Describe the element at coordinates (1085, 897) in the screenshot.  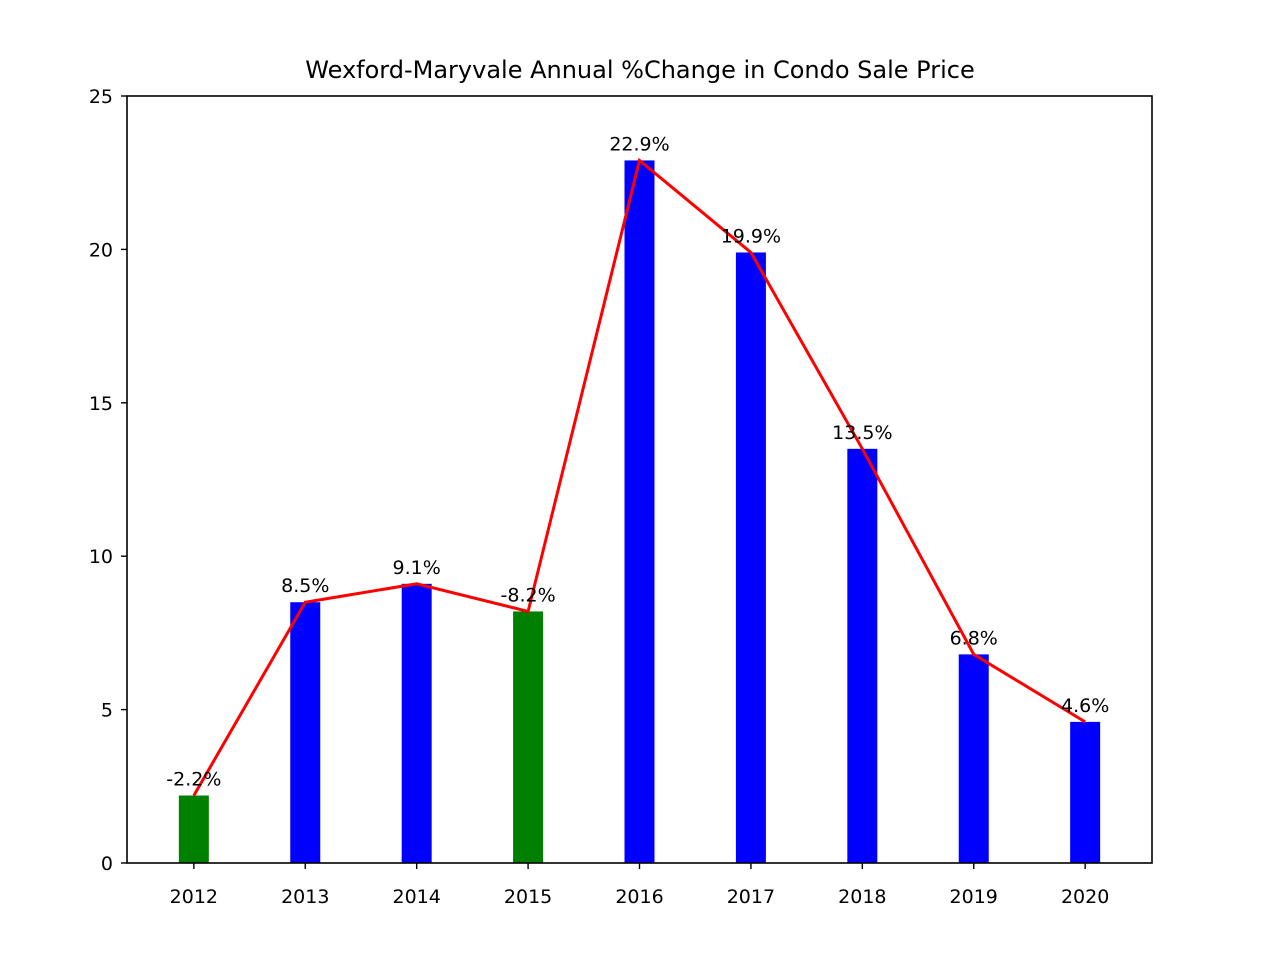
I see `x-tick-label-2020: 2020` at that location.